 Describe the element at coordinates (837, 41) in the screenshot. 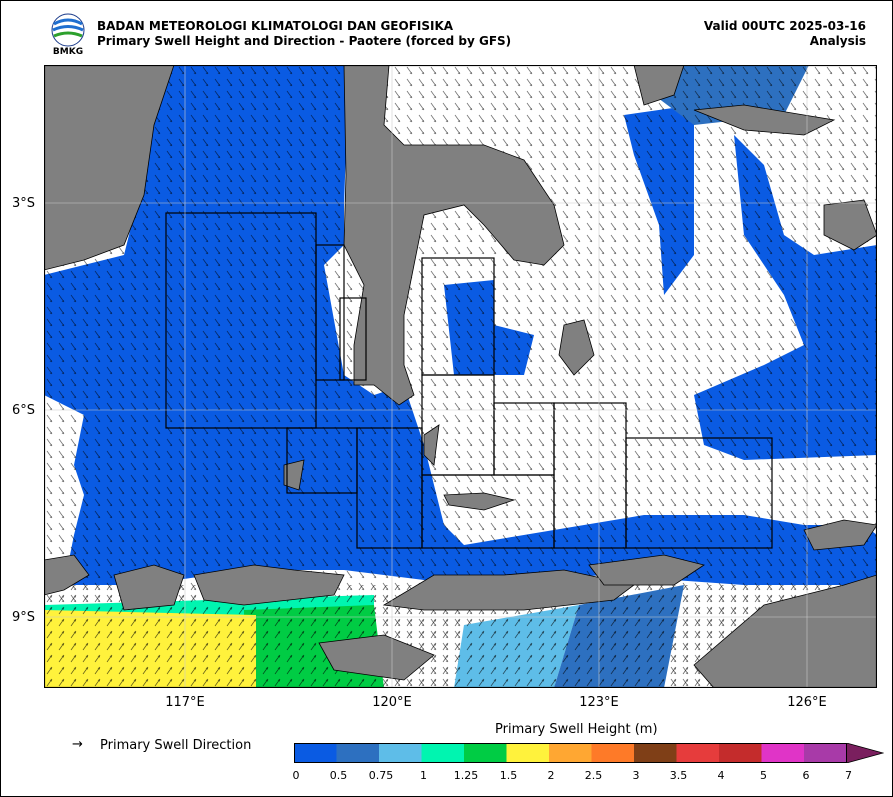

I see `analysis-label: Analysis` at that location.